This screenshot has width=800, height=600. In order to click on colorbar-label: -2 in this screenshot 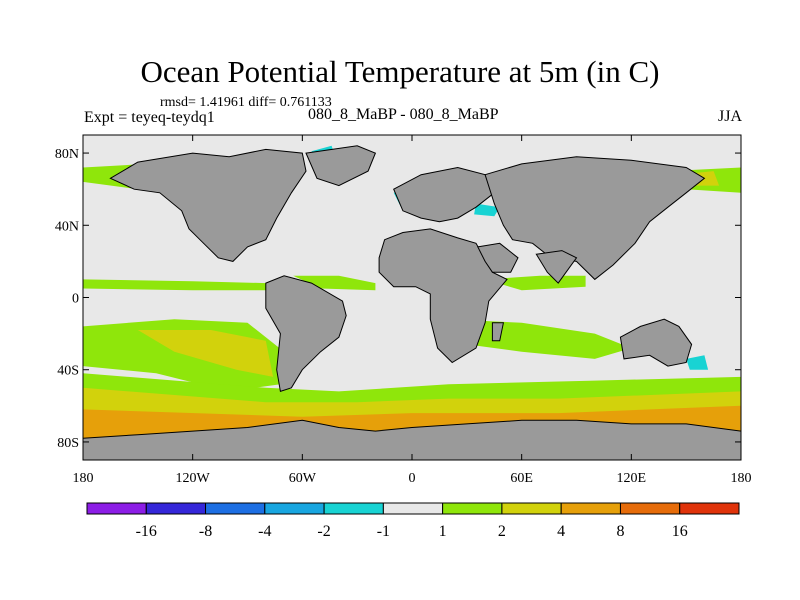, I will do `click(323, 531)`.